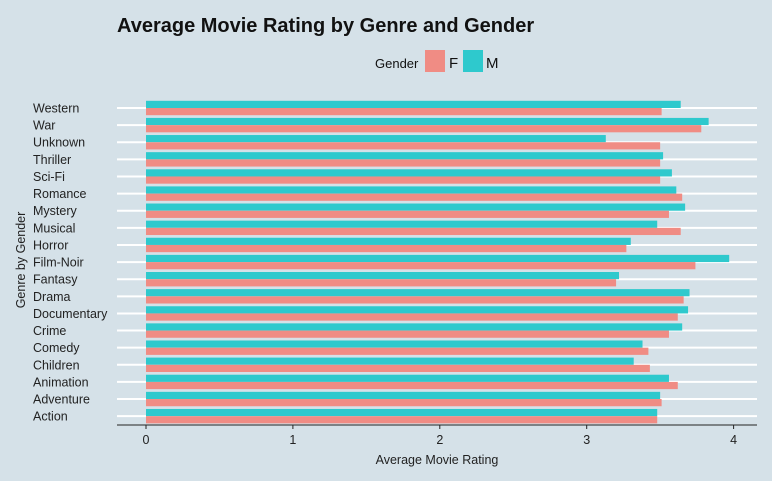  What do you see at coordinates (61, 382) in the screenshot?
I see `y-tick-label: Animation` at bounding box center [61, 382].